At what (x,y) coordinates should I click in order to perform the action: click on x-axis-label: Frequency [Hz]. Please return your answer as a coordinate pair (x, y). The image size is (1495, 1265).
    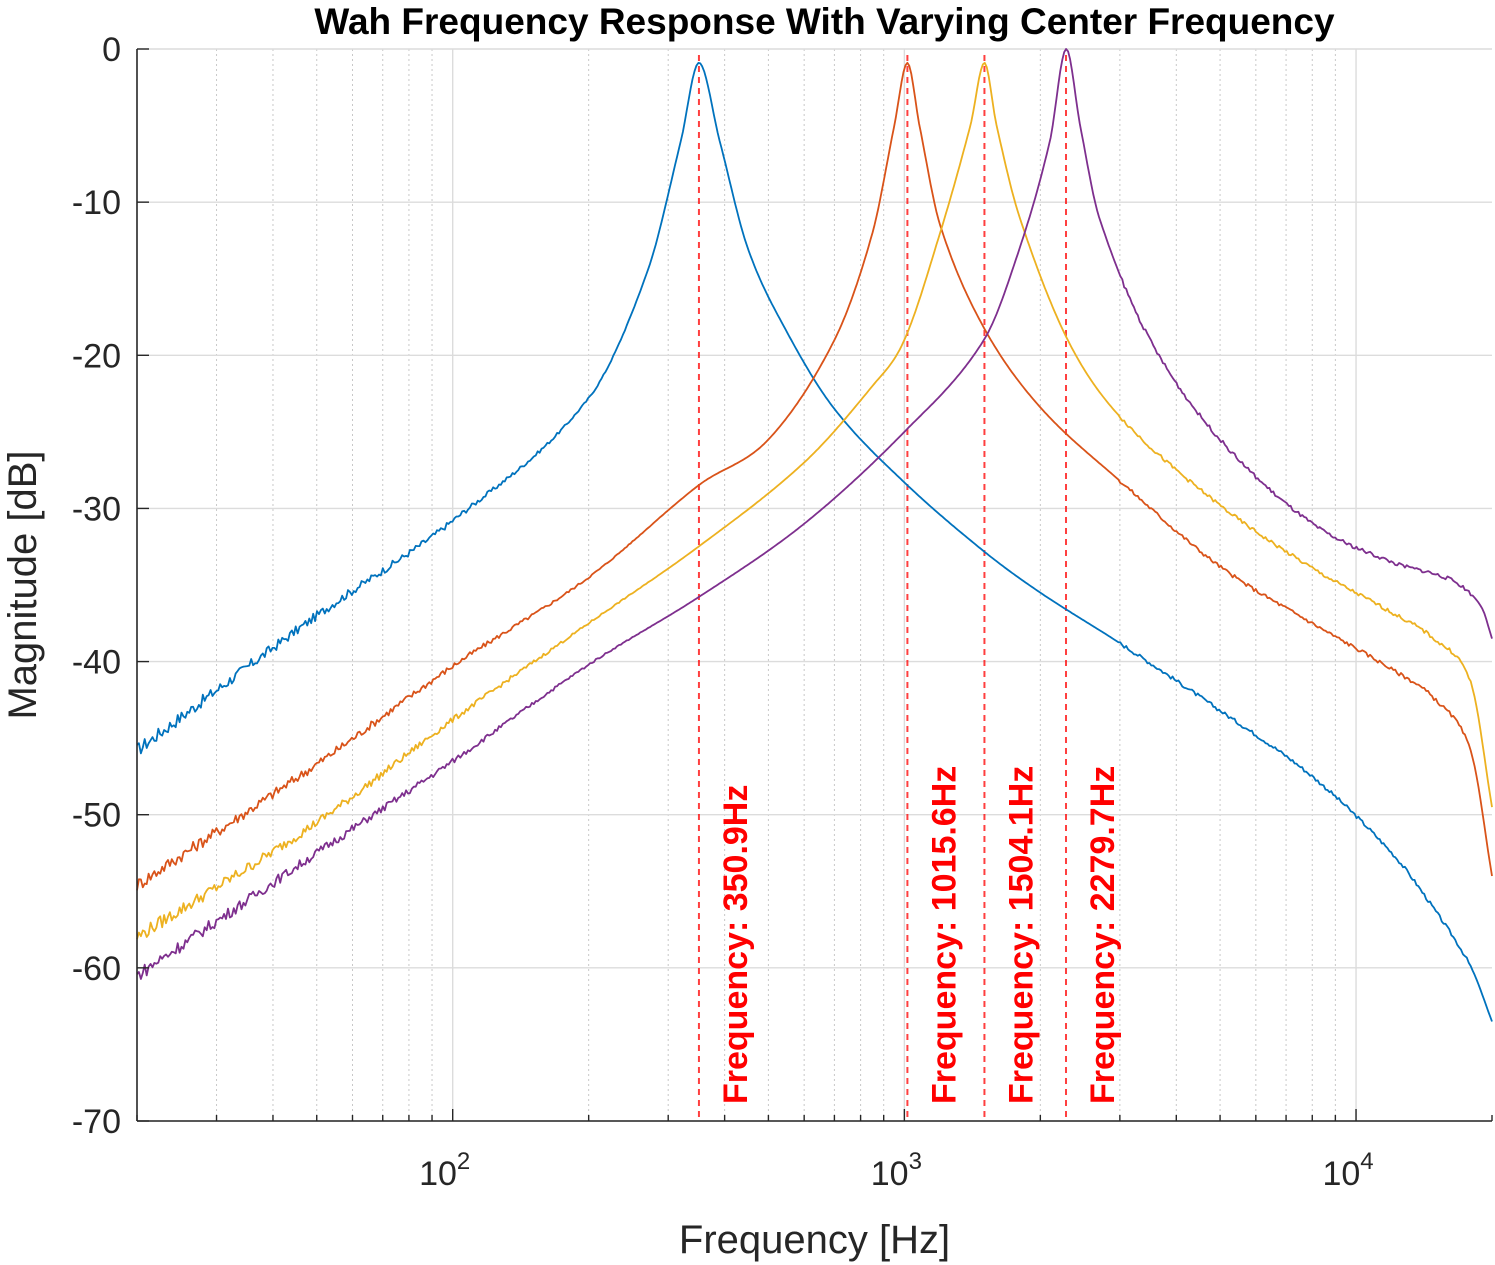
    Looking at the image, I should click on (814, 1240).